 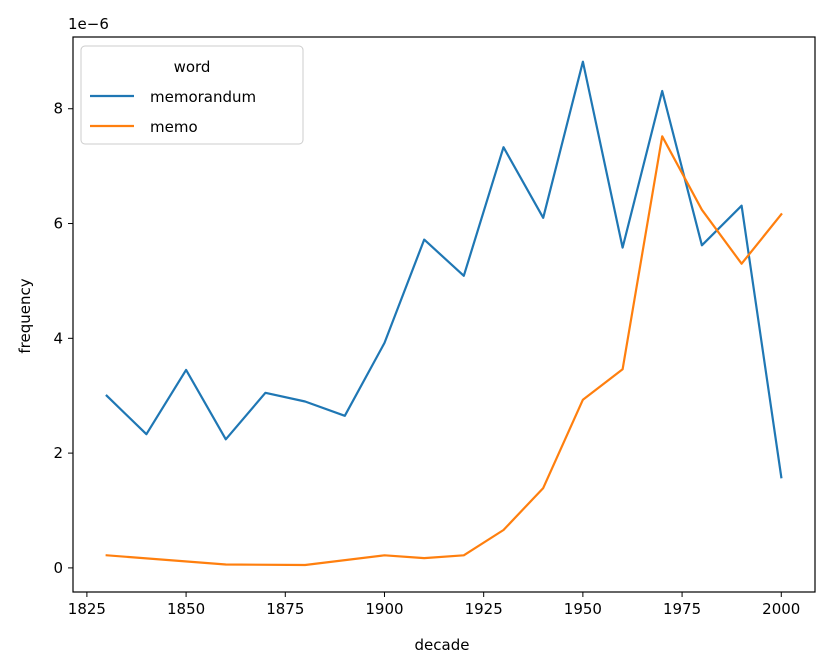 I want to click on y-axis-offset-label: 1e−6, so click(x=88, y=24).